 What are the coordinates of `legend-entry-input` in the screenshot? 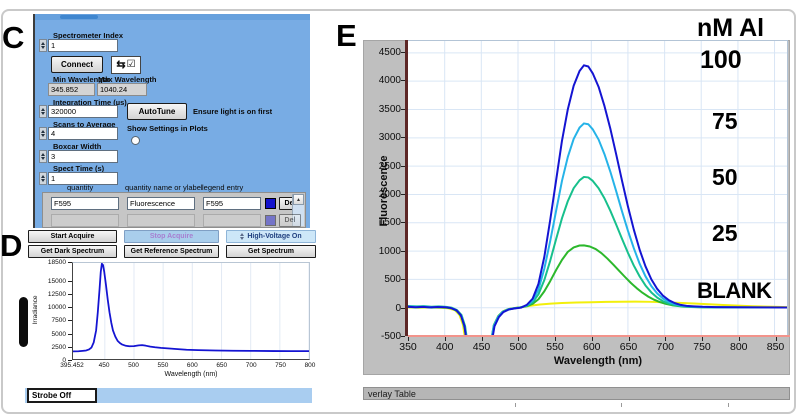 It's located at (232, 203).